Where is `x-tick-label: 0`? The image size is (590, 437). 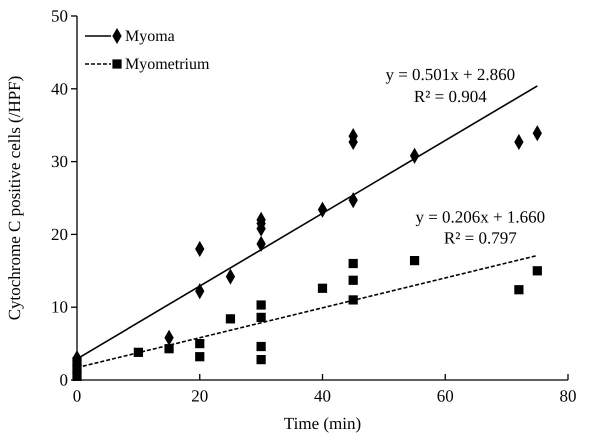 x-tick-label: 0 is located at coordinates (77, 396).